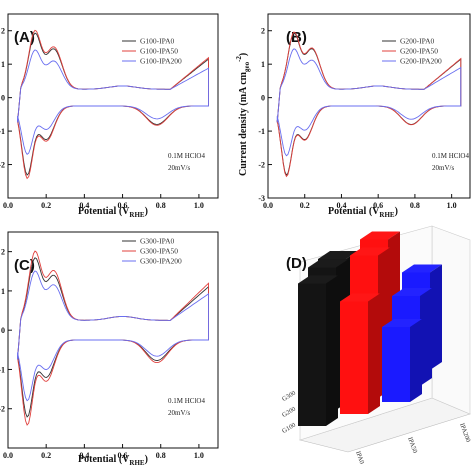 The image size is (474, 474). I want to click on legend-entry: G100-IPA200, so click(161, 61).